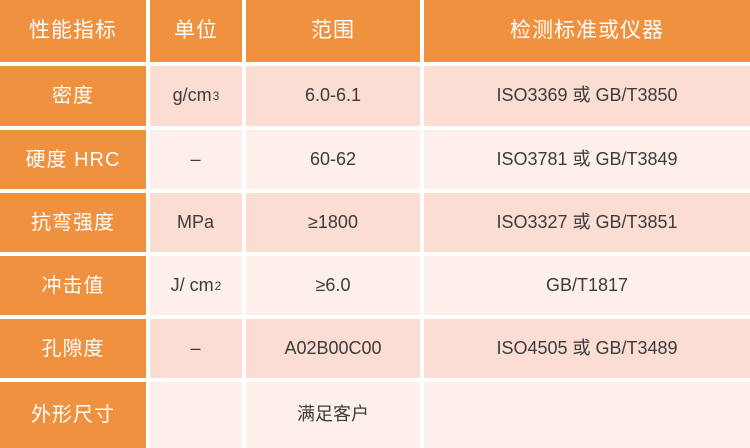  What do you see at coordinates (73, 222) in the screenshot?
I see `row-indicator-cell: 抗弯强度` at bounding box center [73, 222].